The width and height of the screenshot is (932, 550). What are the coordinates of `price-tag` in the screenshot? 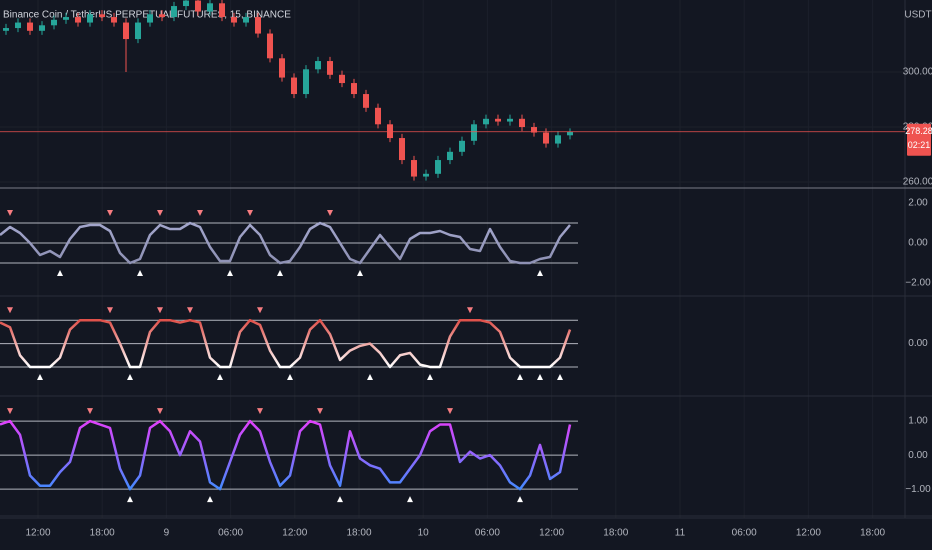 It's located at (919, 139).